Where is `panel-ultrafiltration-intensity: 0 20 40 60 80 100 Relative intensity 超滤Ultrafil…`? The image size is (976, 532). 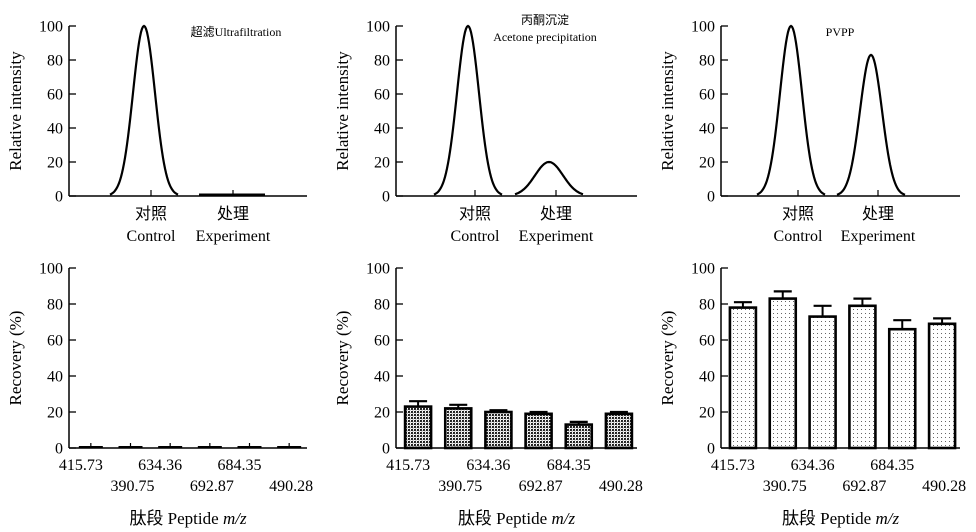
panel-ultrafiltration-intensity: 0 20 40 60 80 100 Relative intensity 超滤Ultrafil… is located at coordinates (156, 132).